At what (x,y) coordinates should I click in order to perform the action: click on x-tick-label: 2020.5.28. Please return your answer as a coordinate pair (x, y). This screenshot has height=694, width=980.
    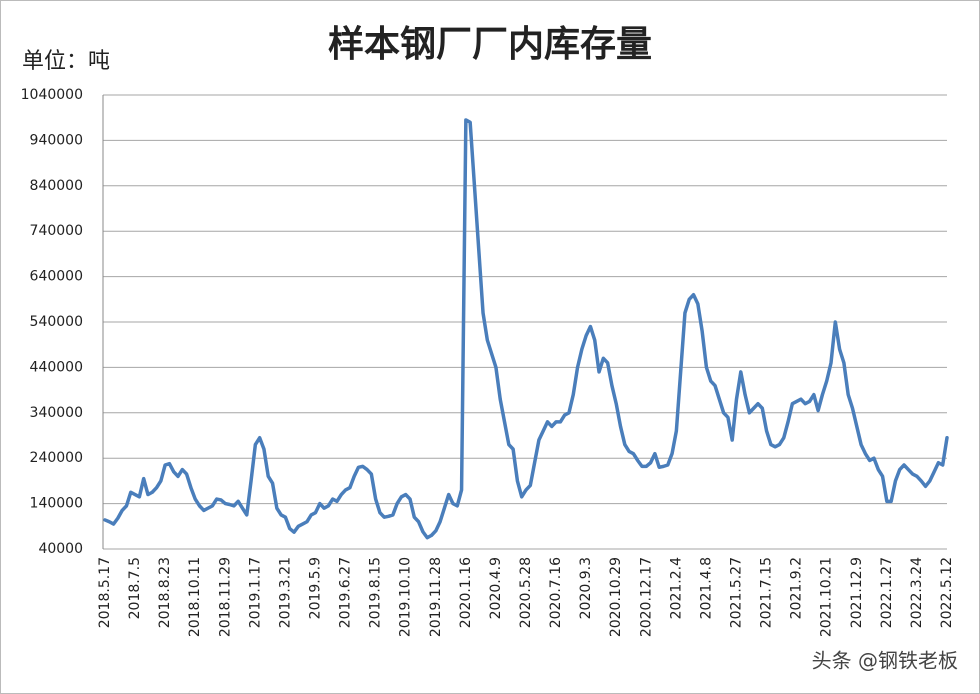
    Looking at the image, I should click on (526, 592).